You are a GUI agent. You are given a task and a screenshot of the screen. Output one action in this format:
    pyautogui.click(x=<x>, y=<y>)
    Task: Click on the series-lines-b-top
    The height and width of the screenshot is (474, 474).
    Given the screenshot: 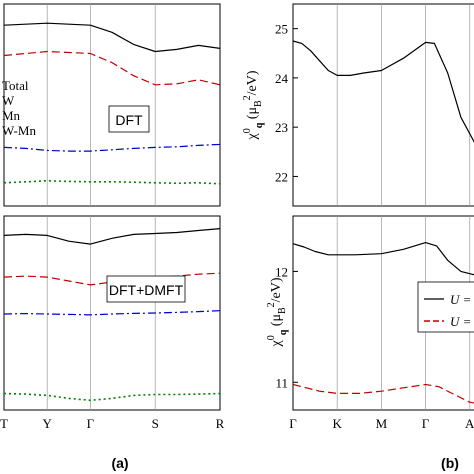 What is the action you would take?
    pyautogui.click(x=383, y=91)
    